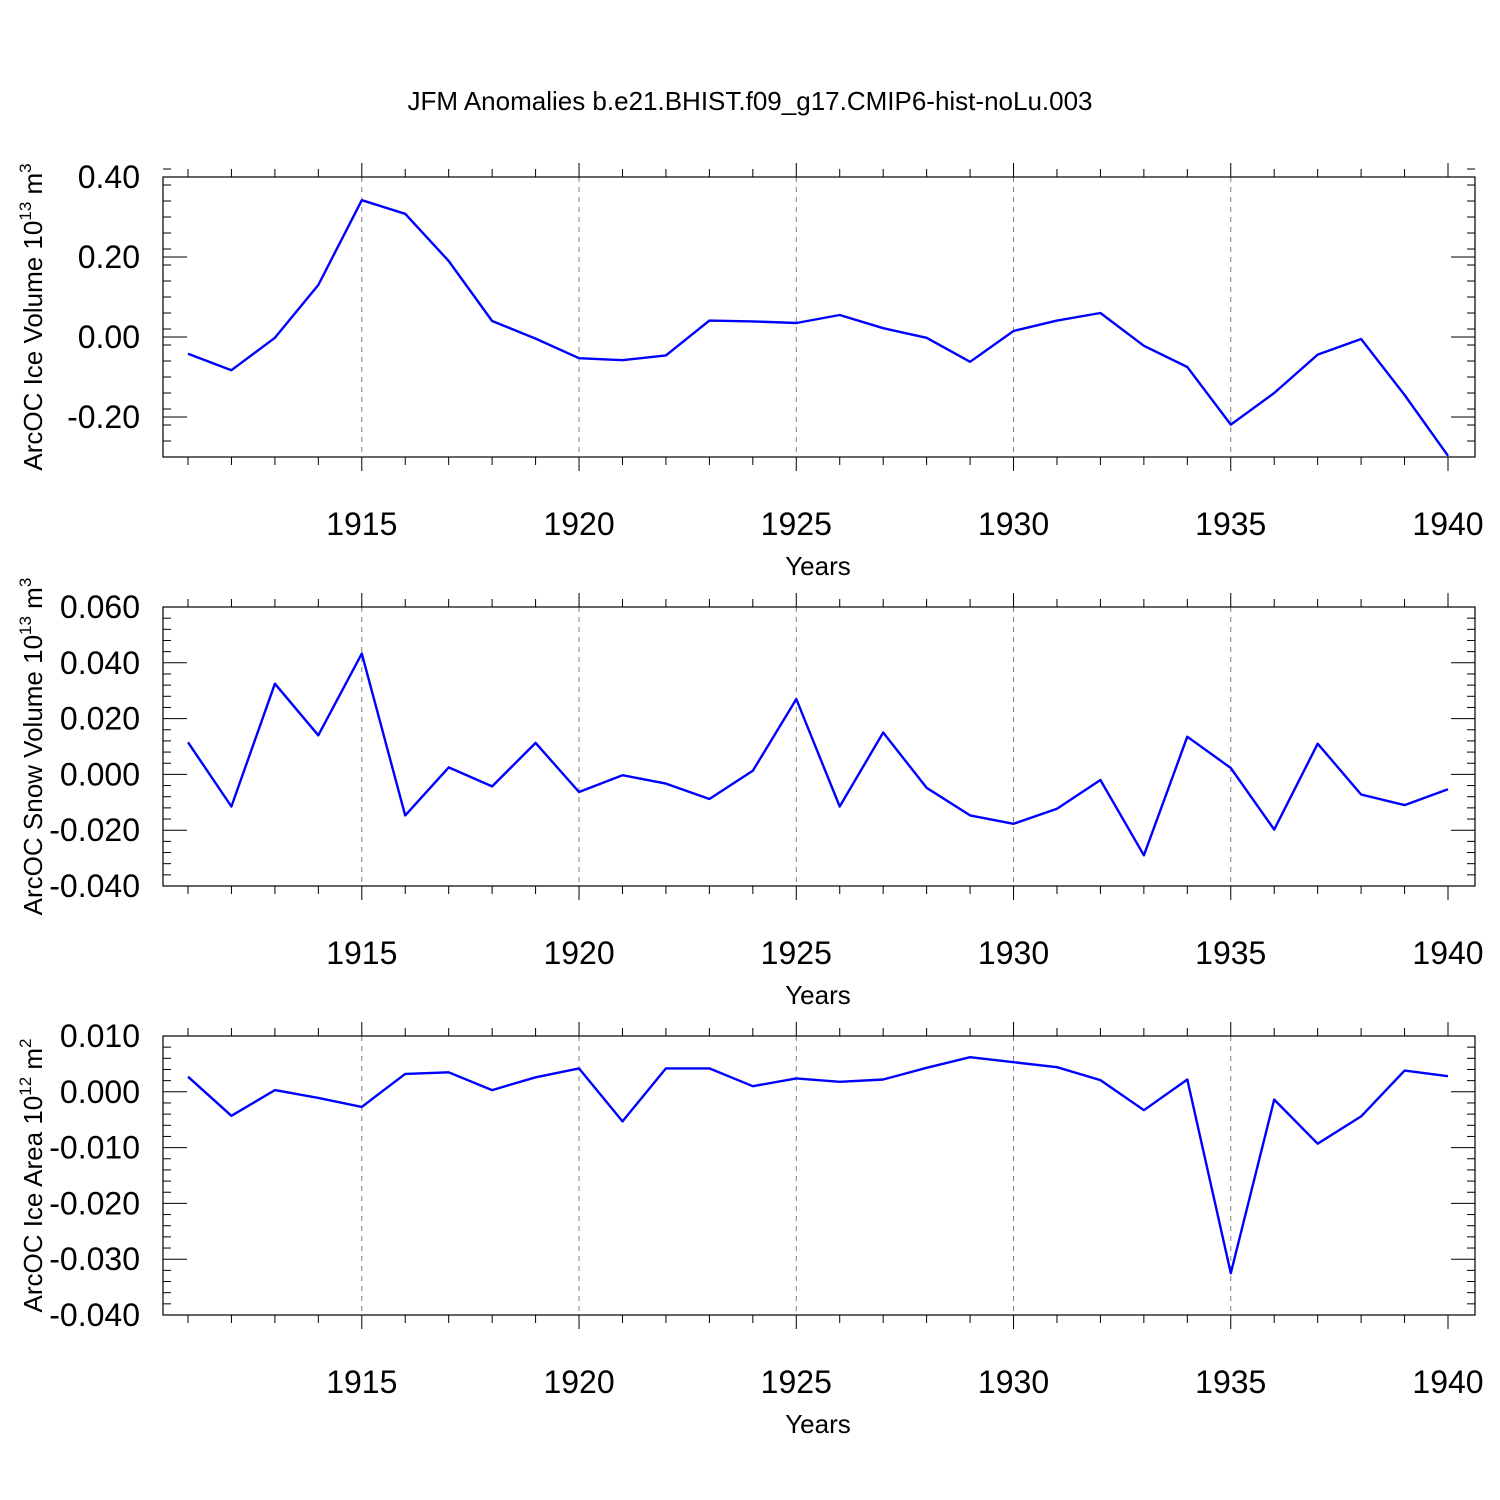 This screenshot has height=1500, width=1500. I want to click on y-axis-title-main: ArcOC Ice Area 10, so click(33, 1204).